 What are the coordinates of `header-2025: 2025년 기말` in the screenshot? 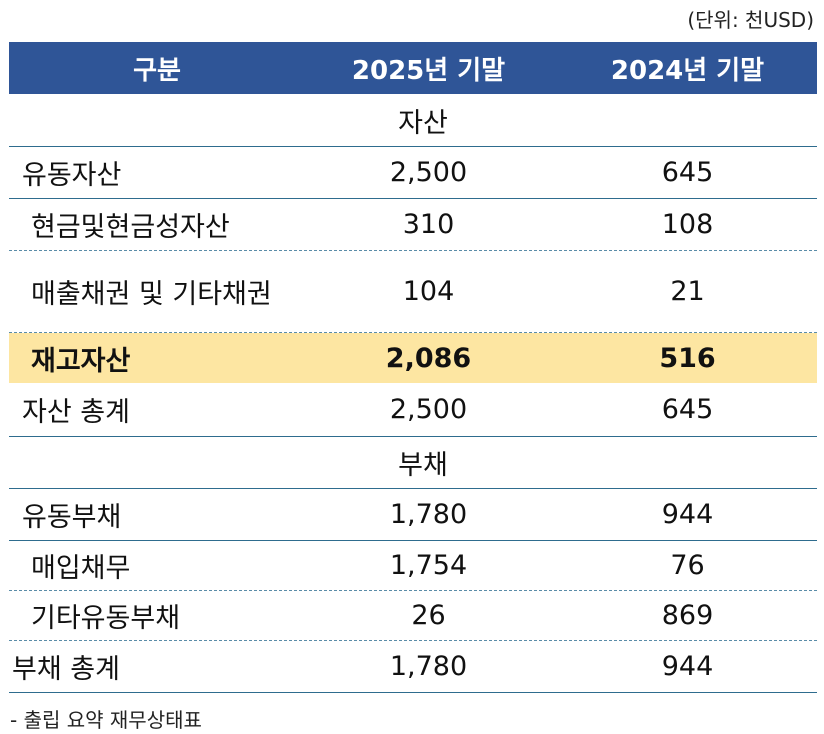 It's located at (428, 70).